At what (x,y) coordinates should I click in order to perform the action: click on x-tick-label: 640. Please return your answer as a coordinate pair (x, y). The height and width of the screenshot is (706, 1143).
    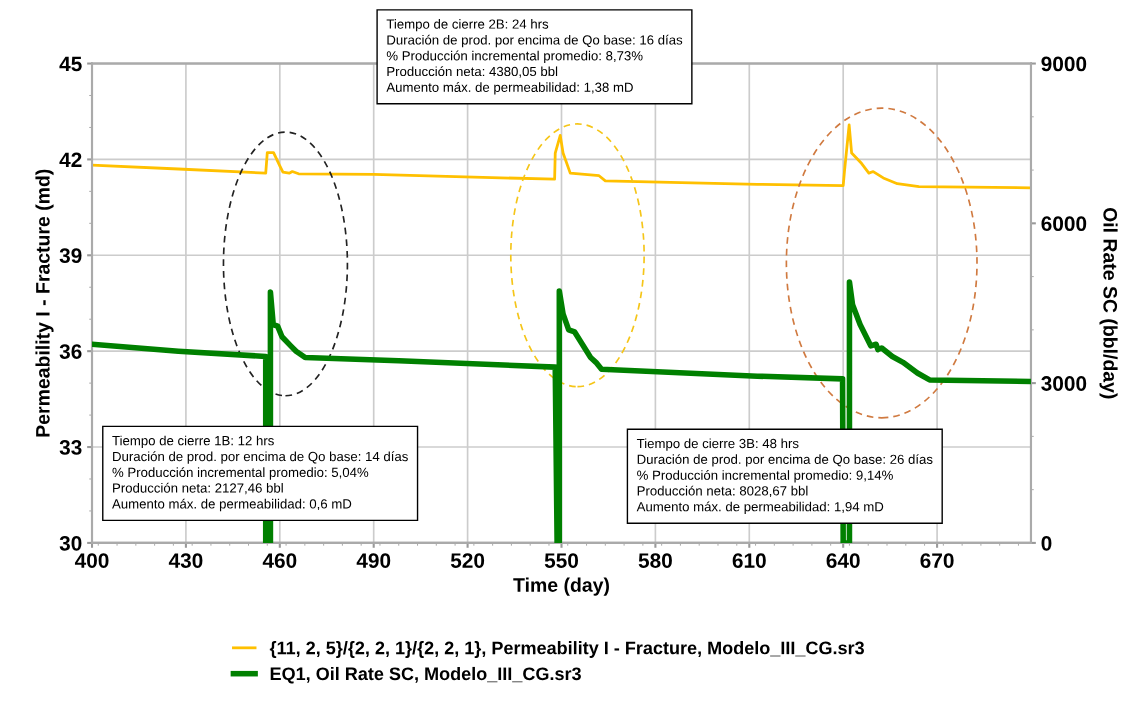
    Looking at the image, I should click on (843, 560).